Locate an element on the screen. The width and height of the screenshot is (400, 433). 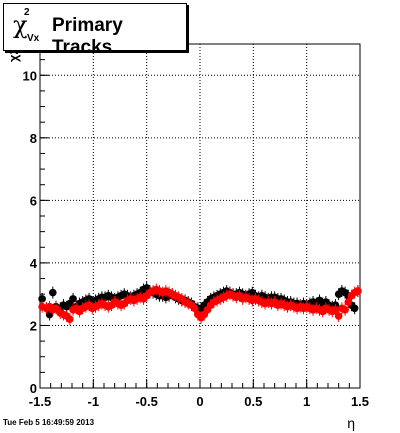
chi-superscript: 2 is located at coordinates (27, 12).